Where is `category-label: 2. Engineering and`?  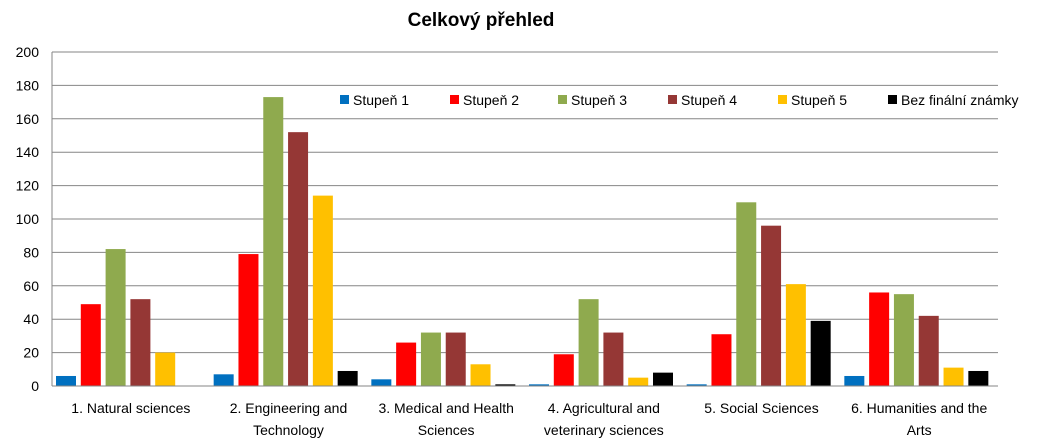 category-label: 2. Engineering and is located at coordinates (289, 408).